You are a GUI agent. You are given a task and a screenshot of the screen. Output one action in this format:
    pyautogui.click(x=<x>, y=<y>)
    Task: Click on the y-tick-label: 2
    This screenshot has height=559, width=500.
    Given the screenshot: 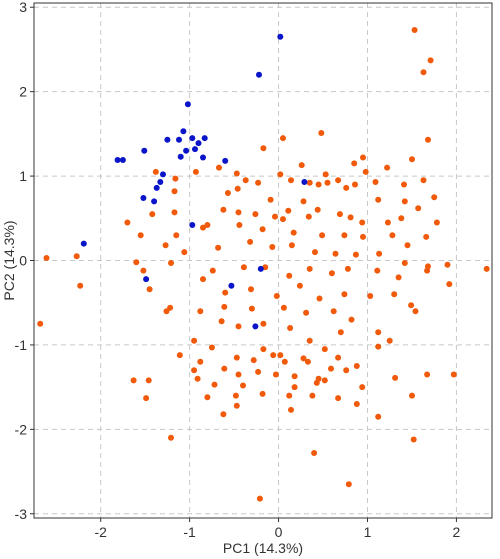 What is the action you would take?
    pyautogui.click(x=23, y=92)
    